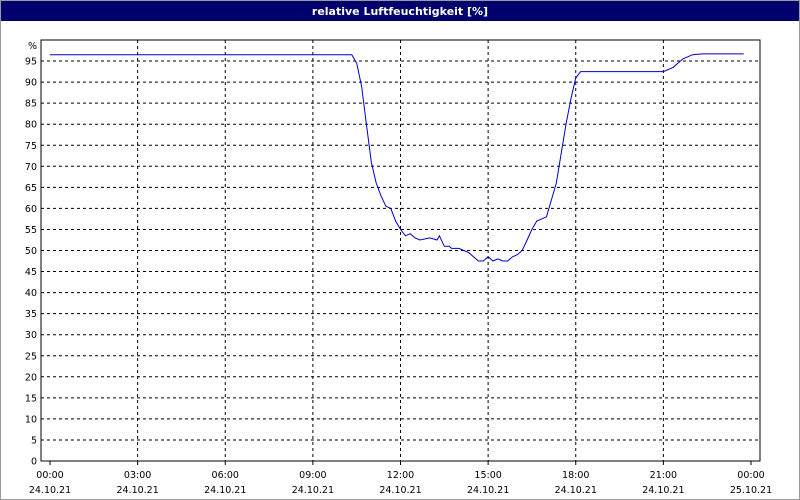  I want to click on y-tick-label: 0, so click(34, 462).